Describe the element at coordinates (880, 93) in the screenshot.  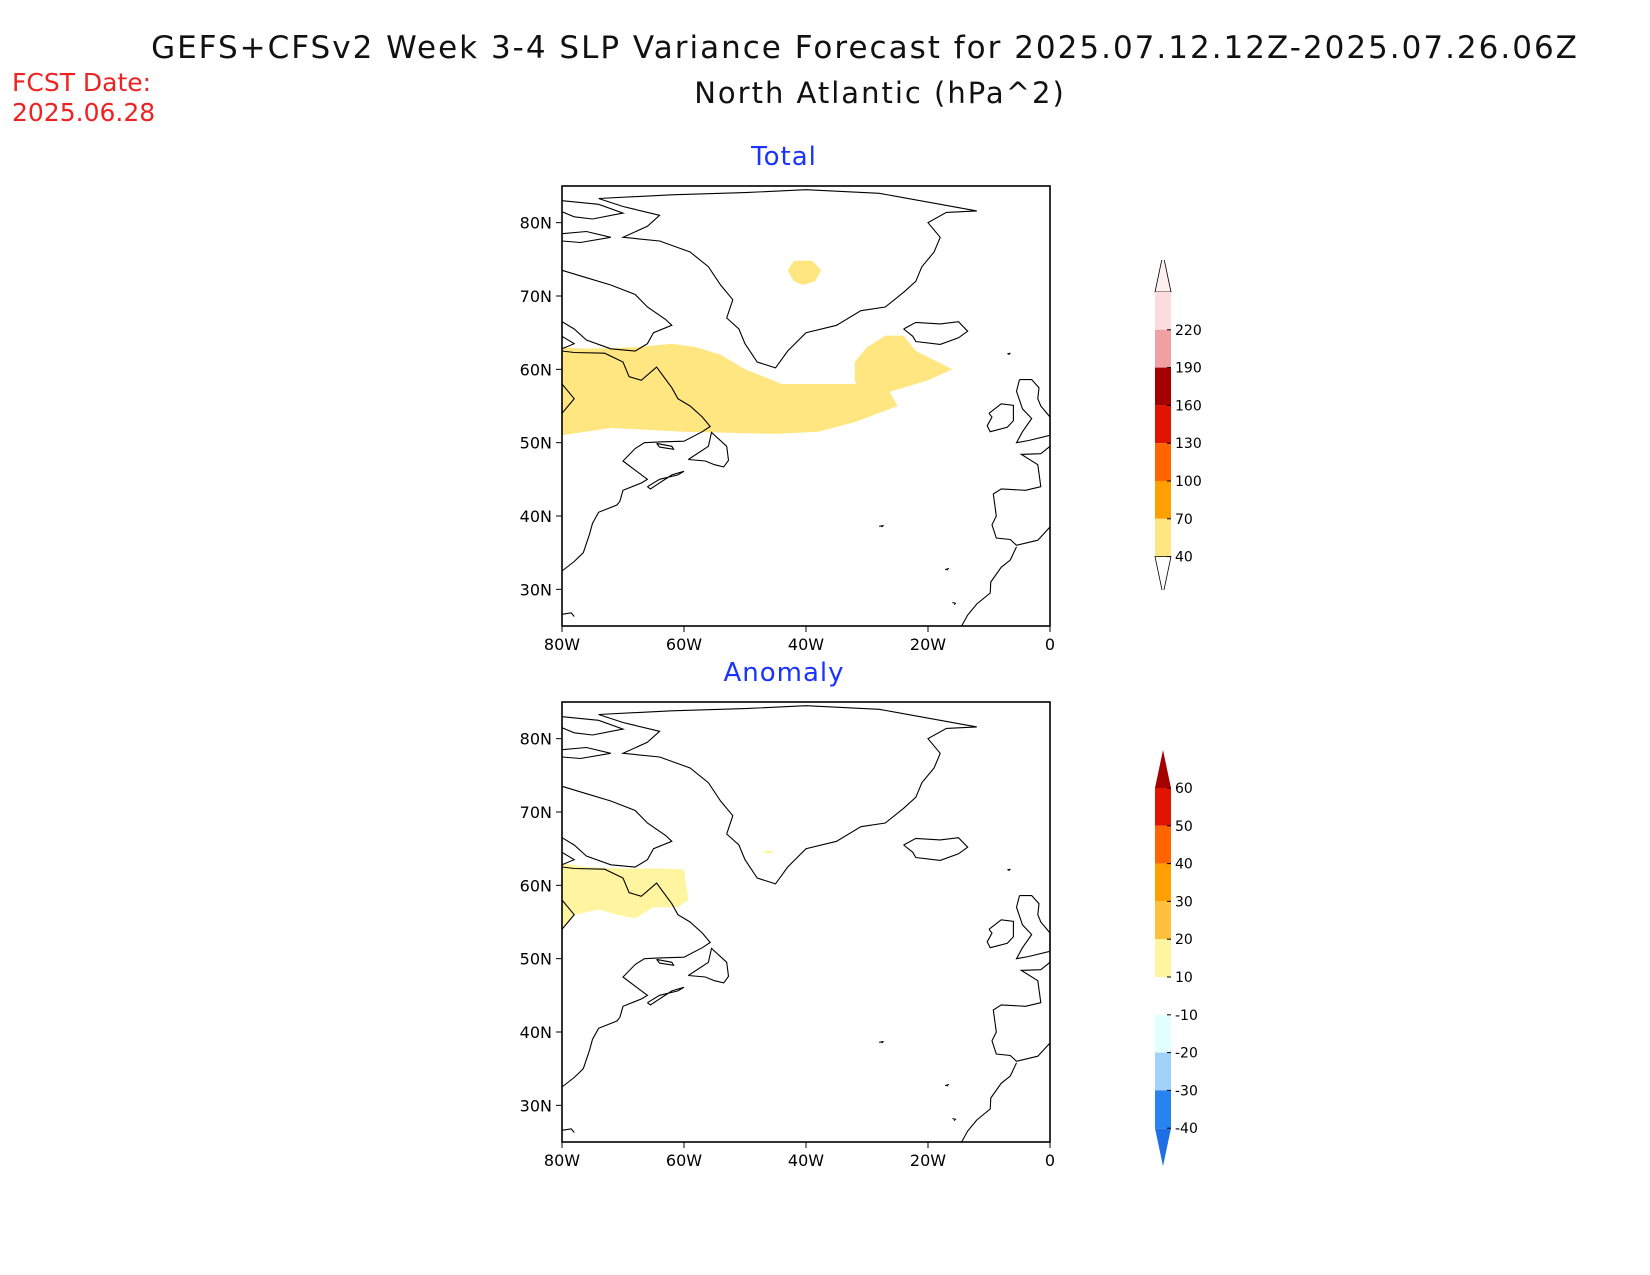
I see `subtitle: North Atlantic (hPa^2)` at that location.